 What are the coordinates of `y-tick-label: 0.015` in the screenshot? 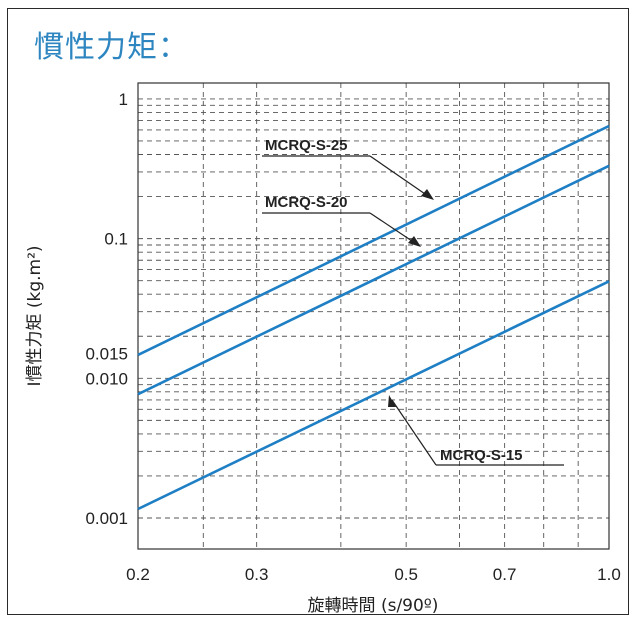 It's located at (106, 354).